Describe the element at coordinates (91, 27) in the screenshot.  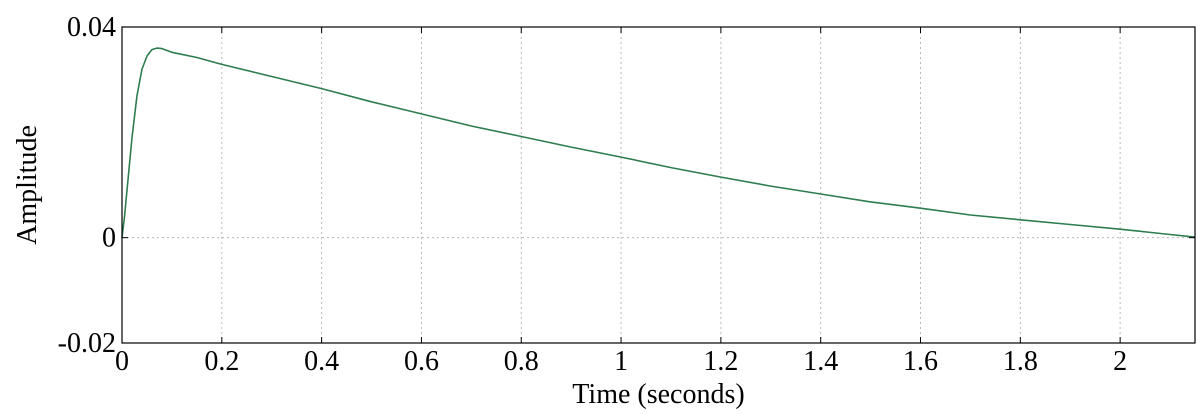
I see `y-tick-label: 0.04` at that location.